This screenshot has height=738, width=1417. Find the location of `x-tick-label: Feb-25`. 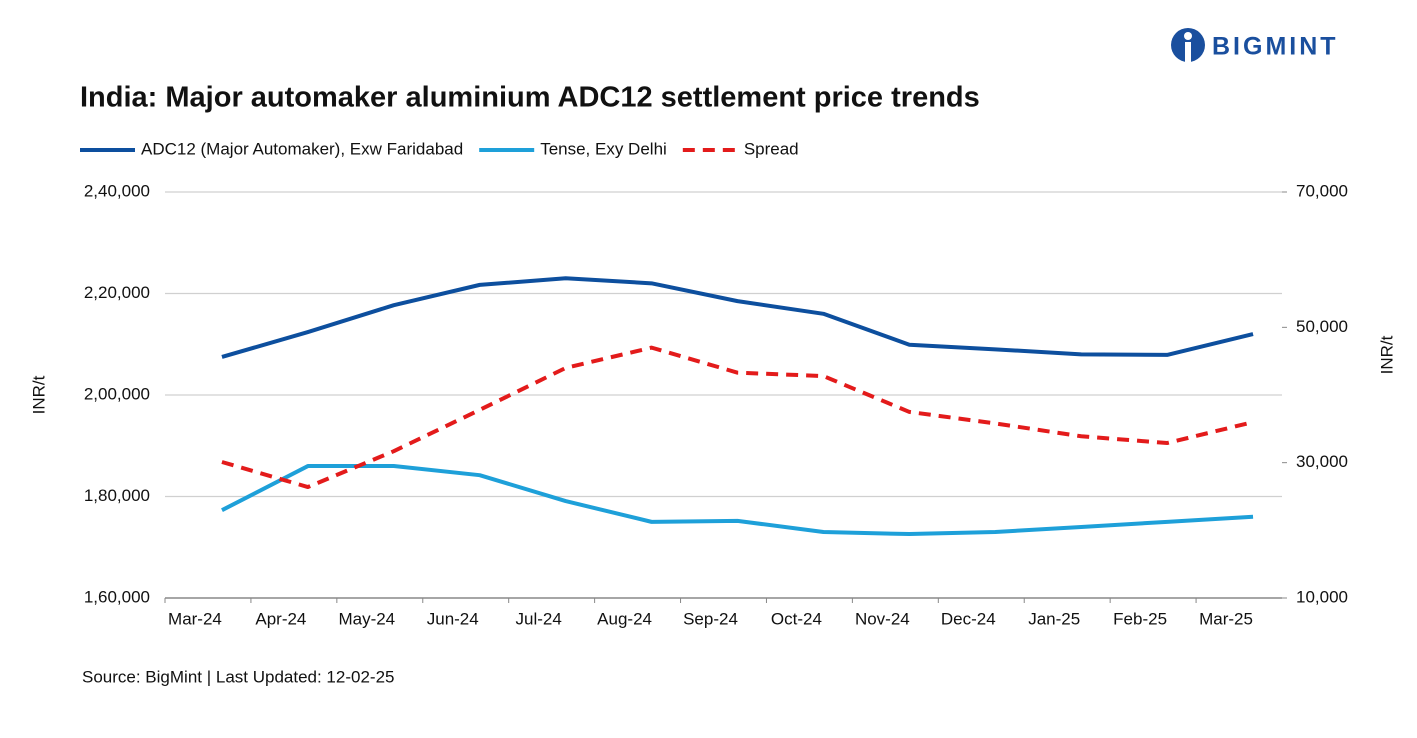

x-tick-label: Feb-25 is located at coordinates (1140, 618).